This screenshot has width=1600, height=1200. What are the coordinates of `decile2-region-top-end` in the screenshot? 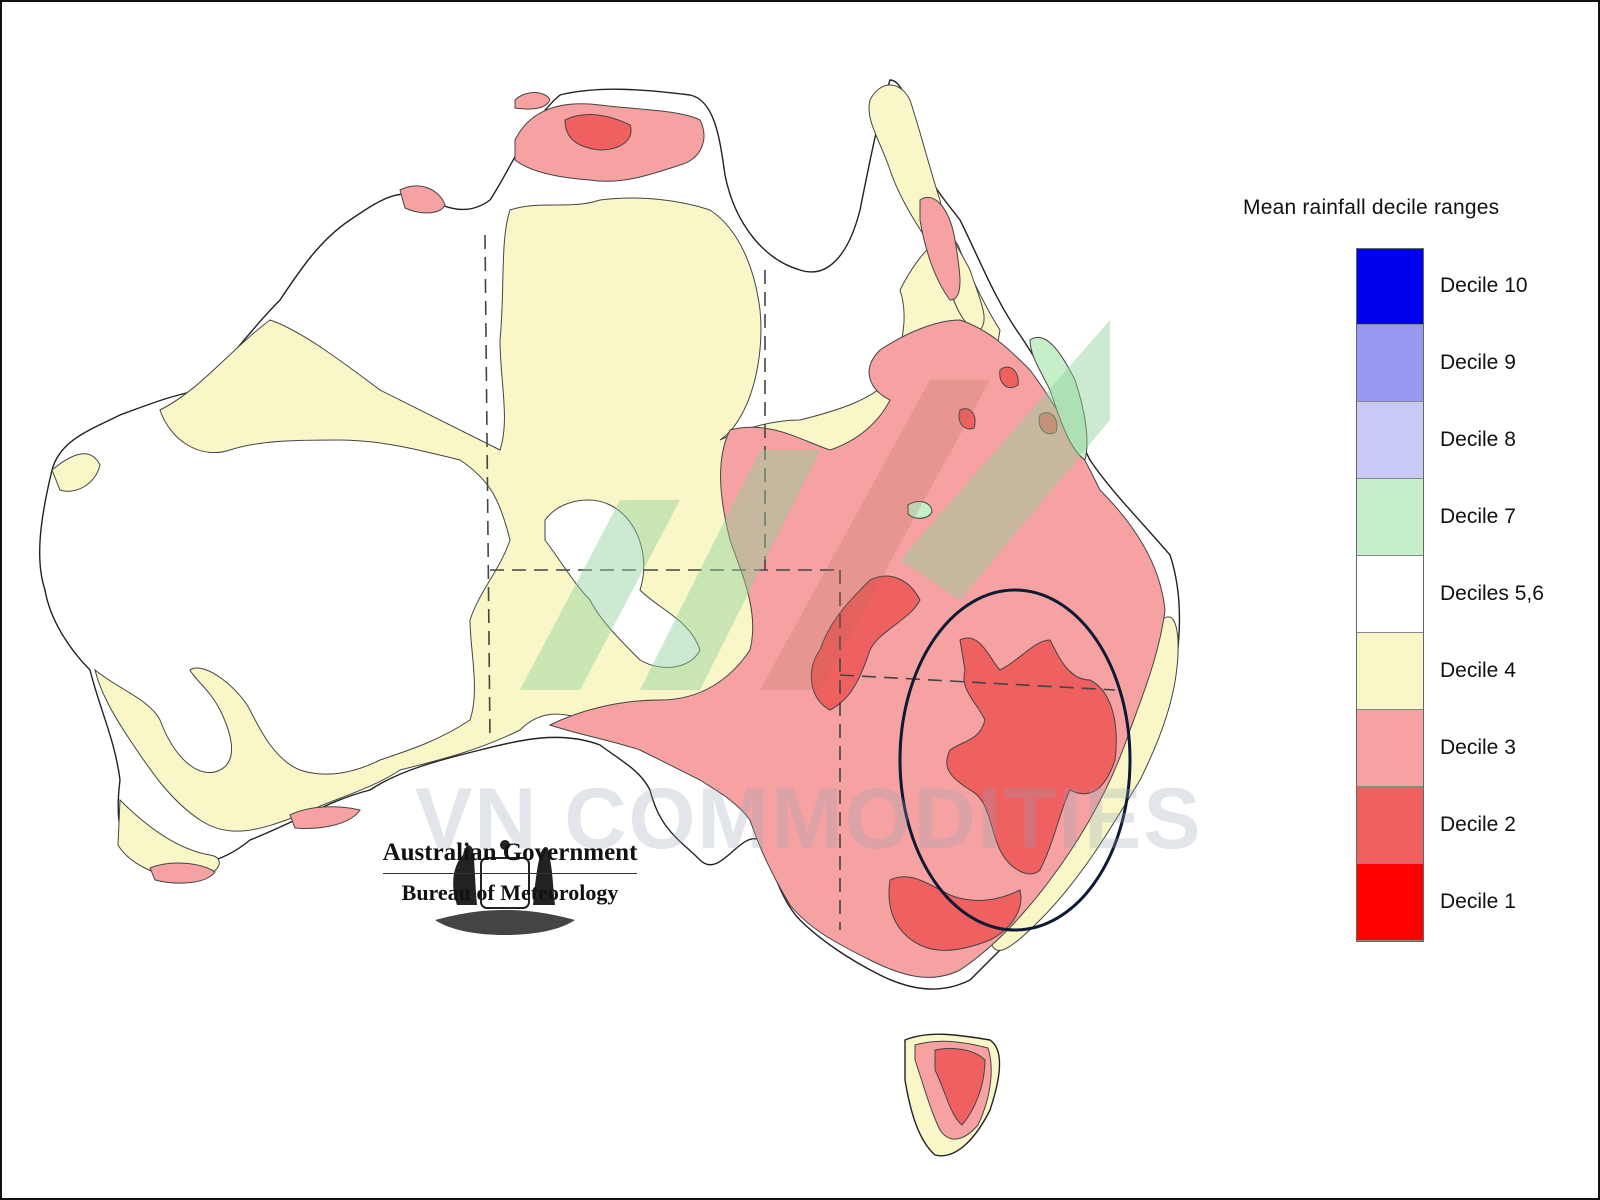 It's located at (598, 132).